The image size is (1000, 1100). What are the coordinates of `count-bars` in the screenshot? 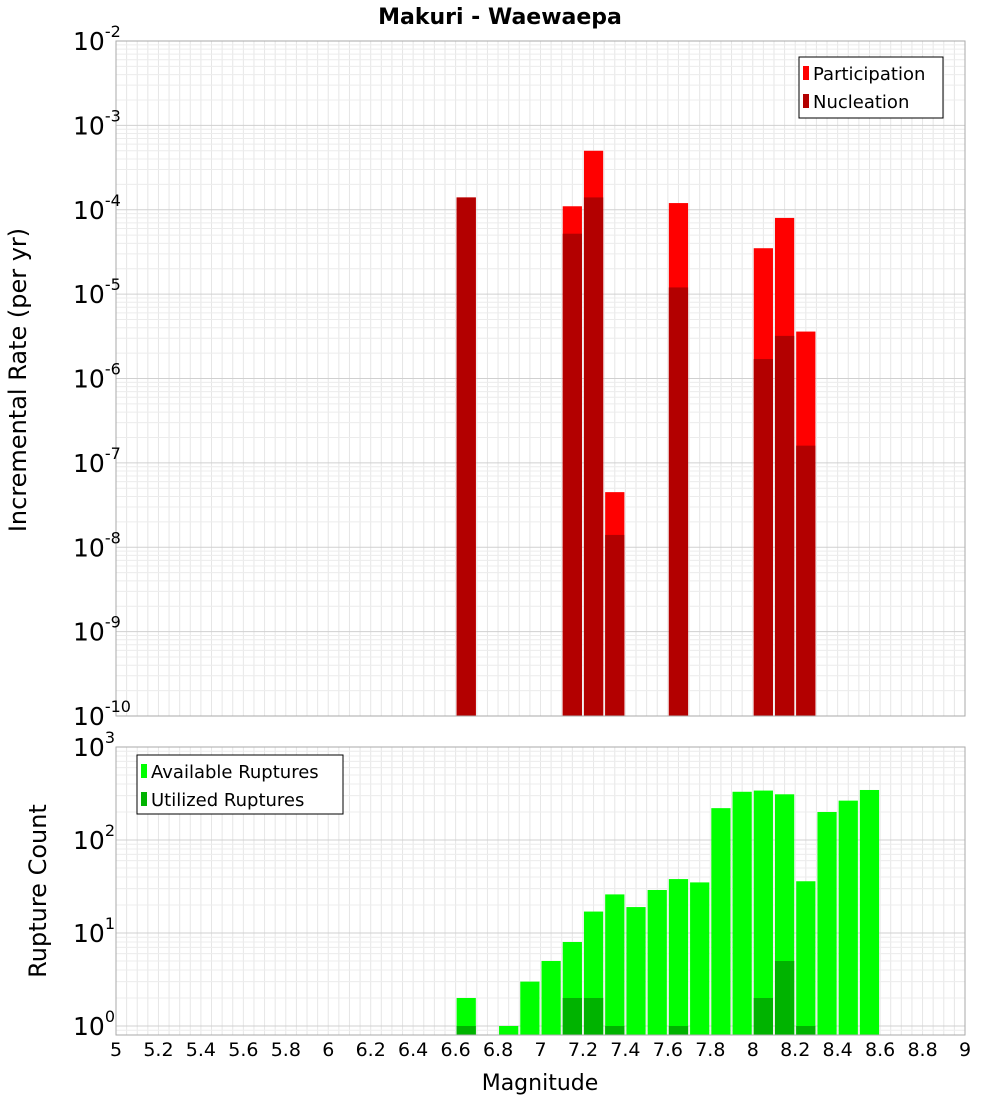 It's located at (668, 912).